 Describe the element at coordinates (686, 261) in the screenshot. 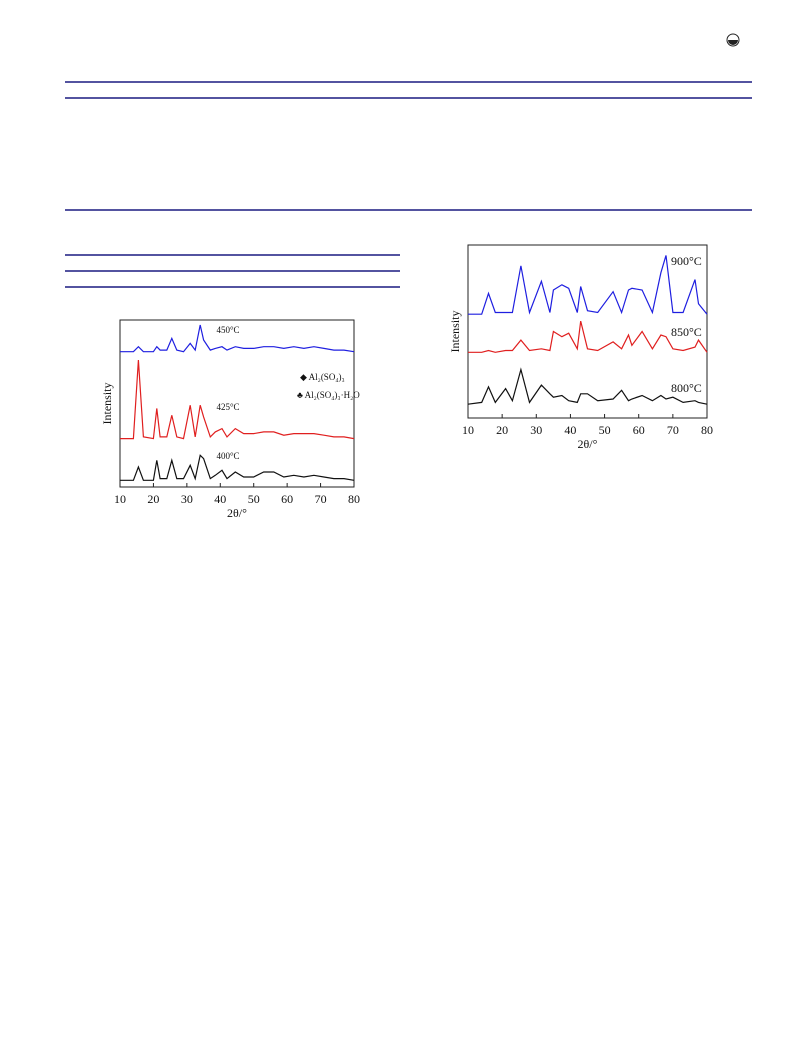

I see `curve-label: 900°C` at that location.